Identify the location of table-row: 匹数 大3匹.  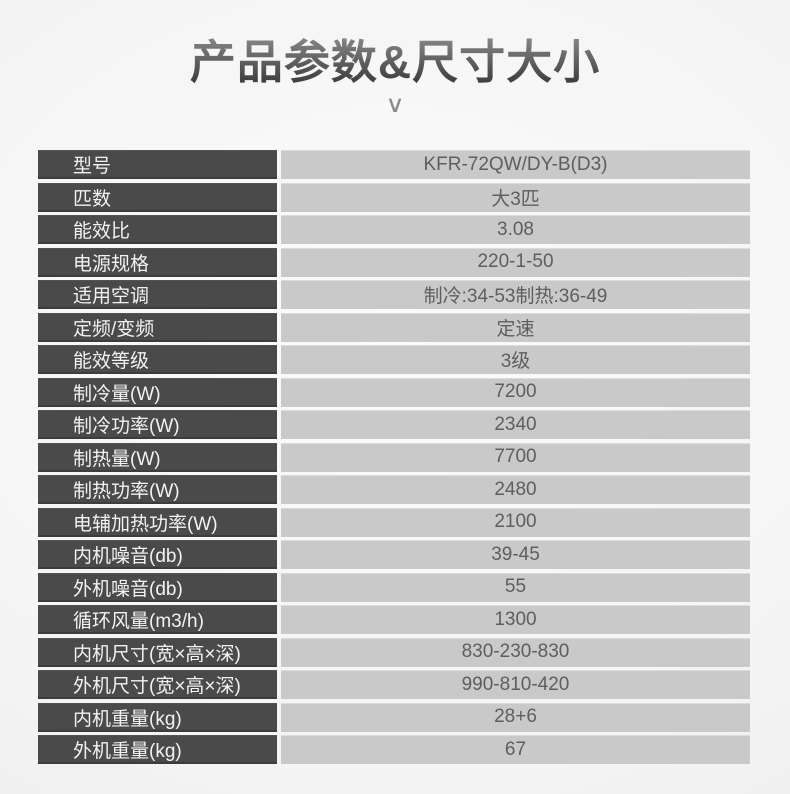
(394, 197).